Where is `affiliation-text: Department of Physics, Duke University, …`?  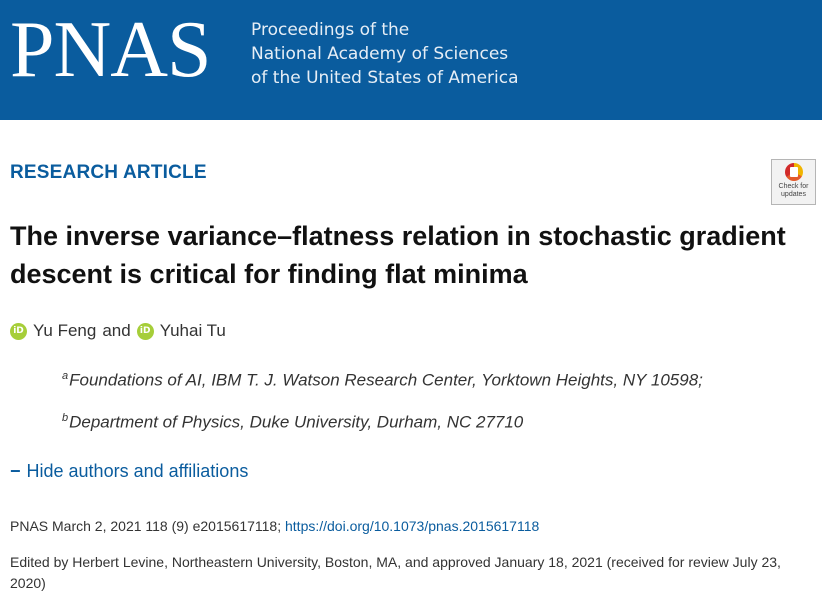 affiliation-text: Department of Physics, Duke University, … is located at coordinates (296, 422).